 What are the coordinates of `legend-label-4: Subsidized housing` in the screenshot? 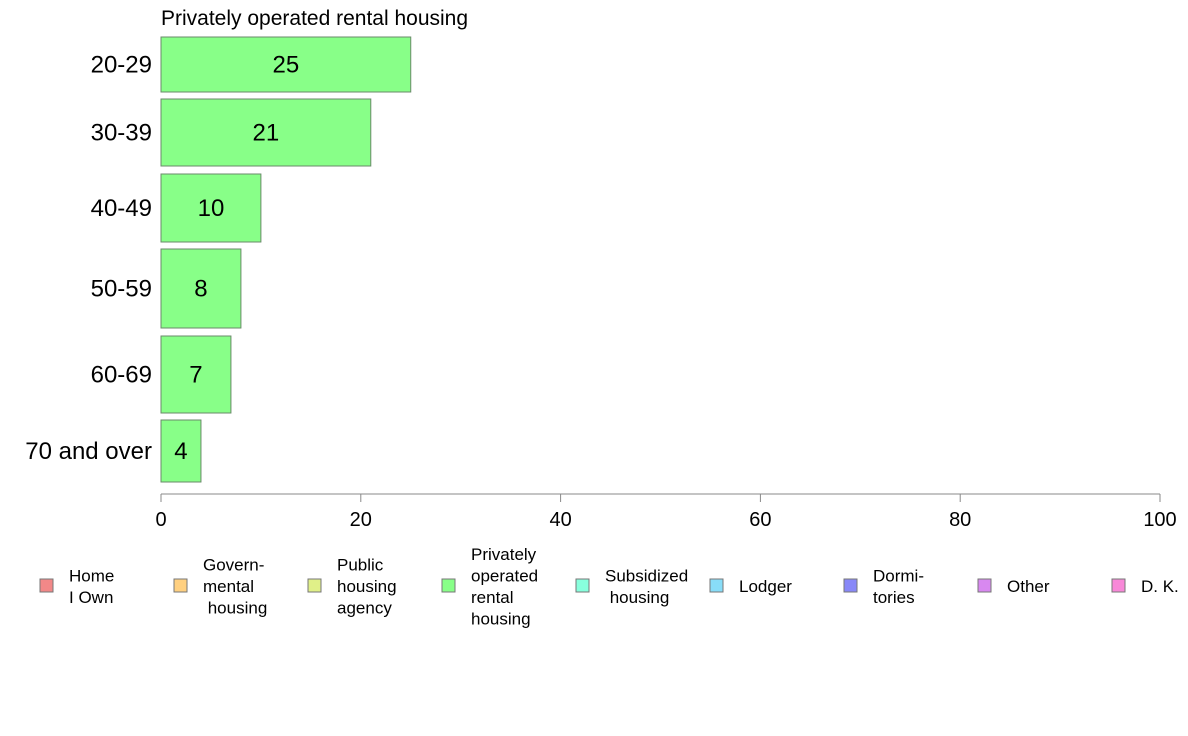 It's located at (646, 586).